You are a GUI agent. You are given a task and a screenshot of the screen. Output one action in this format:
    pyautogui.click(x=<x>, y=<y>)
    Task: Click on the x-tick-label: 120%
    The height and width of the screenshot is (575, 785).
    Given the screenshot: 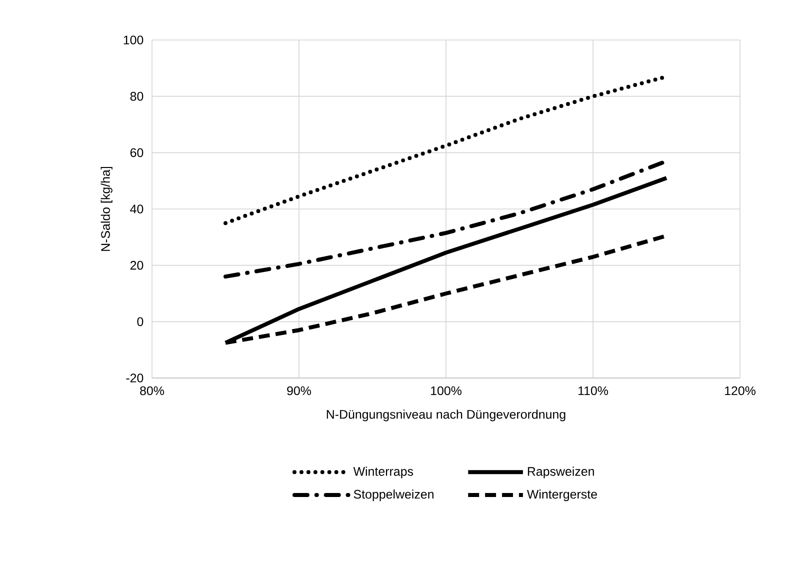 What is the action you would take?
    pyautogui.click(x=740, y=391)
    